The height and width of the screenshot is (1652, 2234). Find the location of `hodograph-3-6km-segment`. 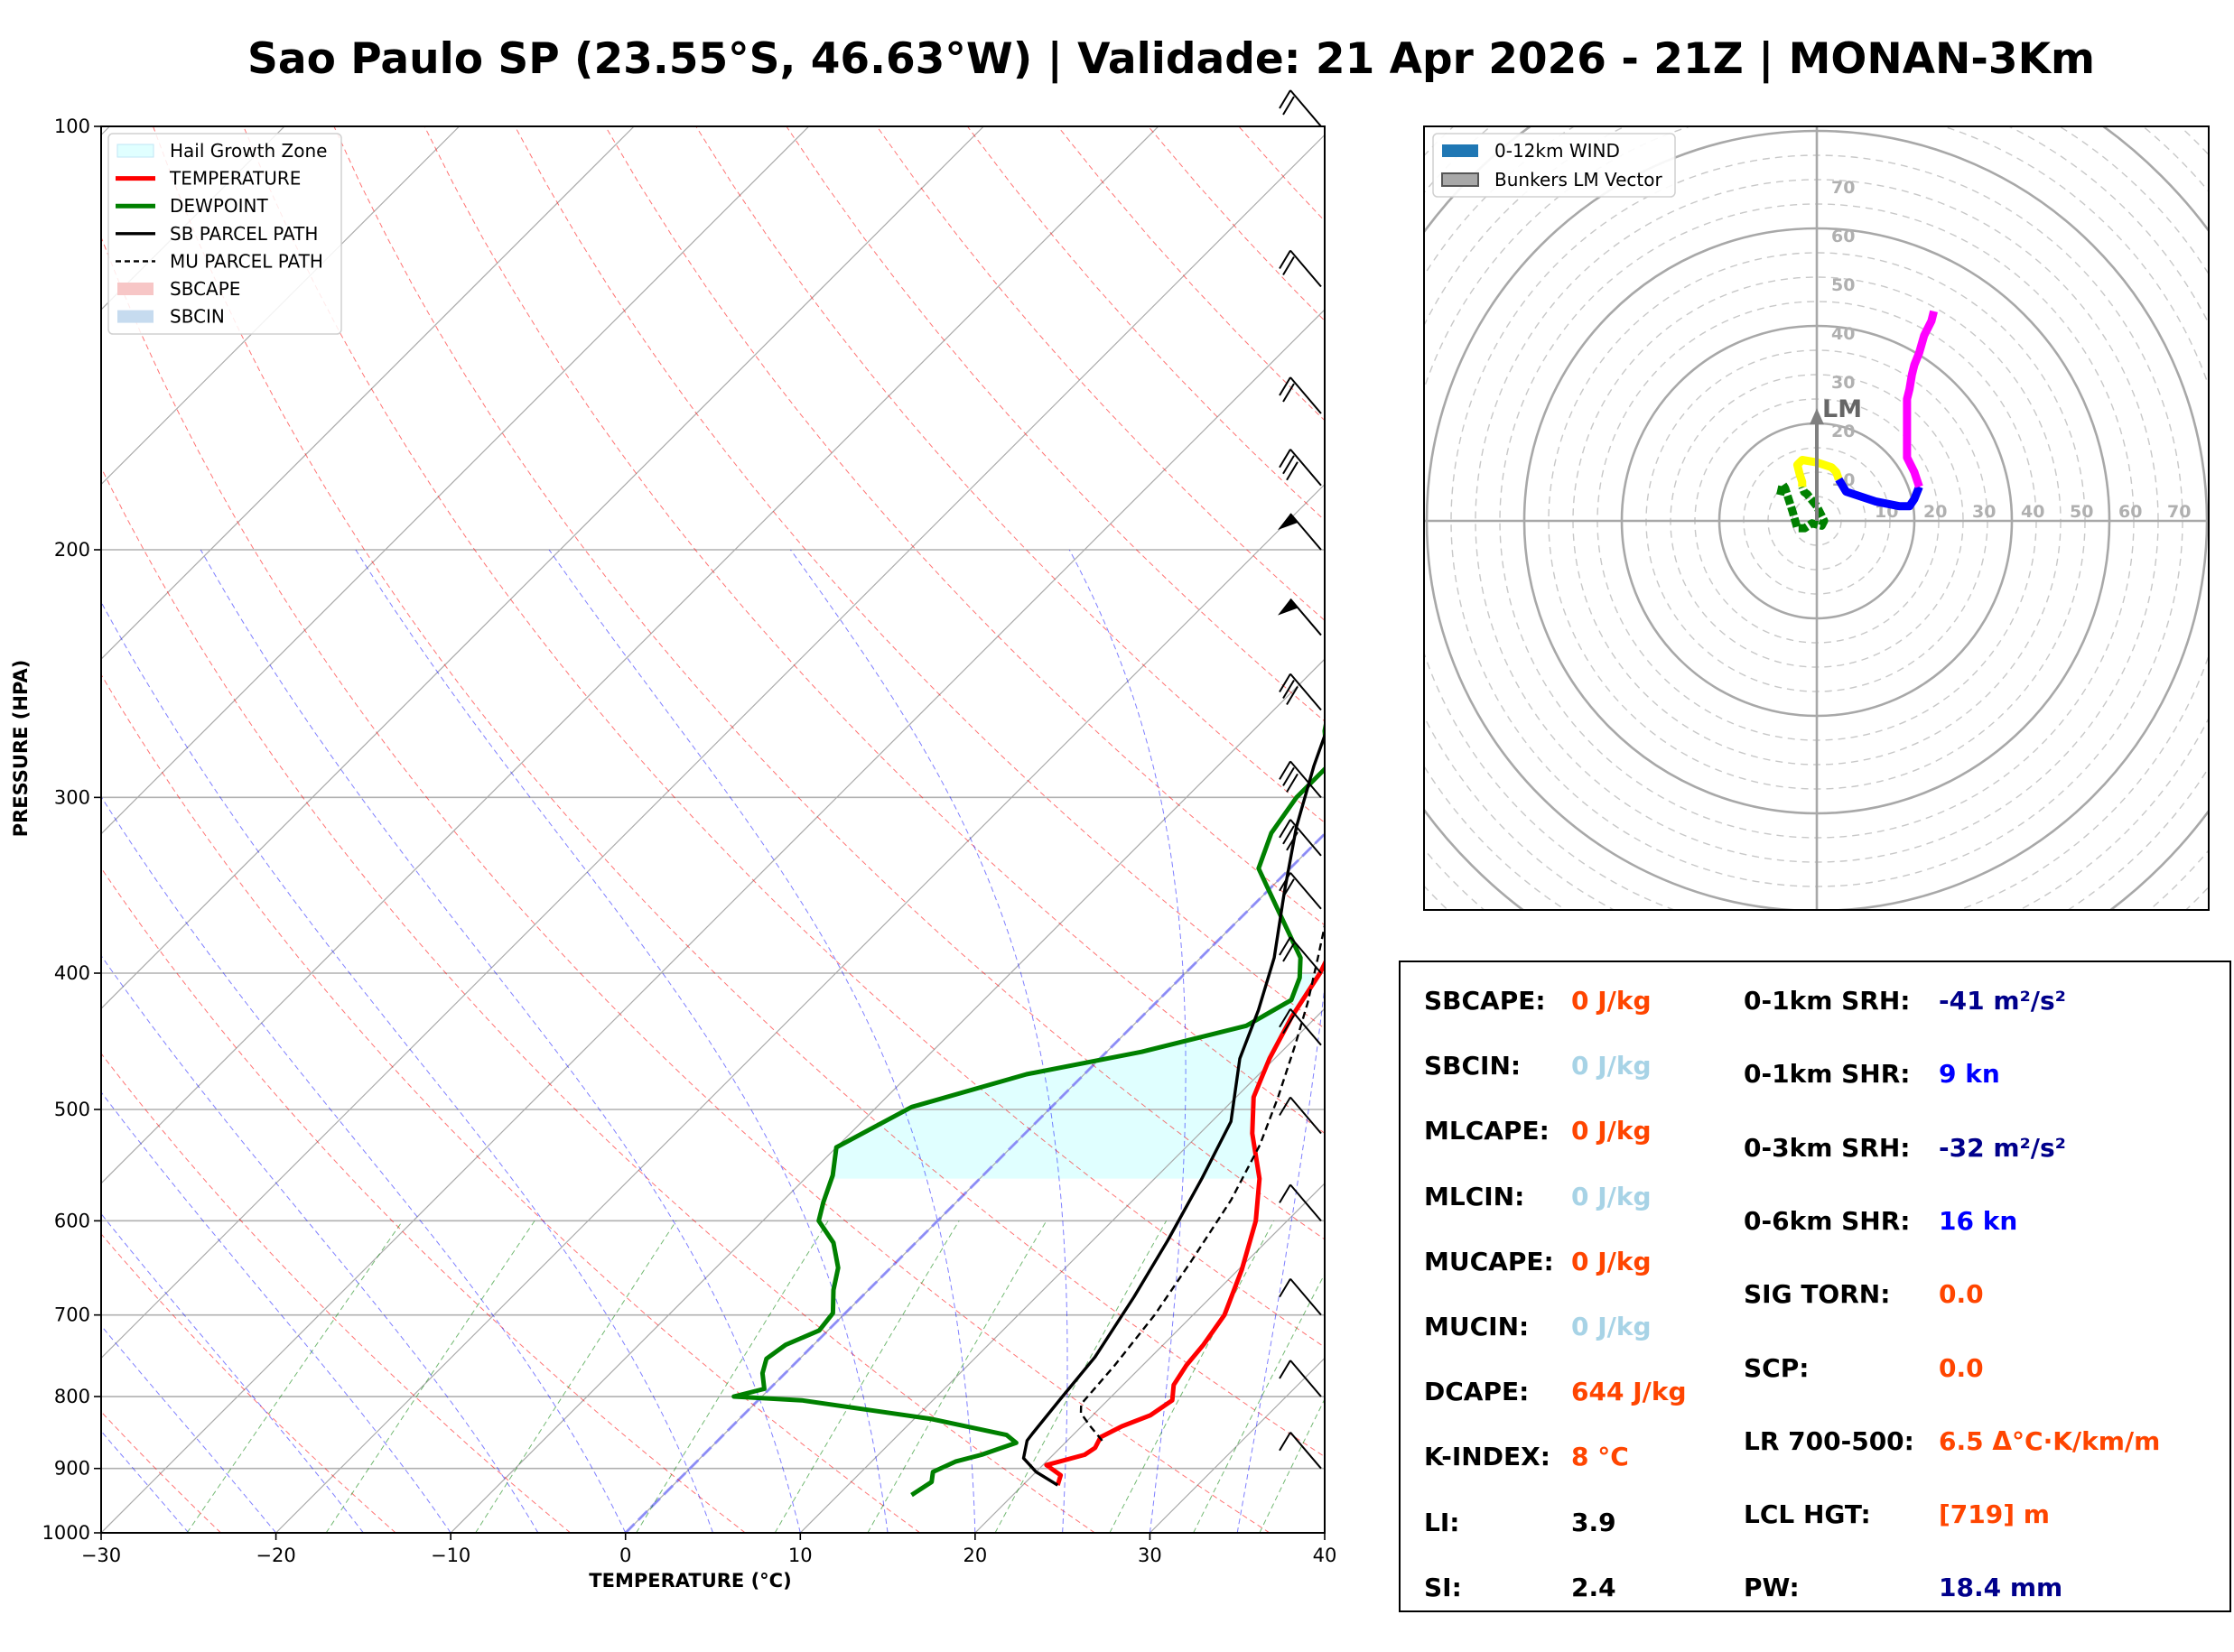

hodograph-3-6km-segment is located at coordinates (1817, 471).